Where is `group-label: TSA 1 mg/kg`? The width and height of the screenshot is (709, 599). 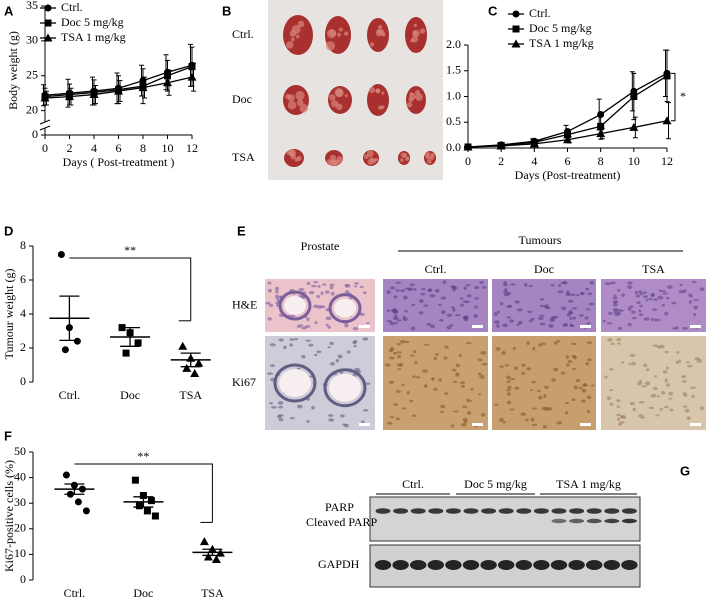
group-label: TSA 1 mg/kg is located at coordinates (588, 484).